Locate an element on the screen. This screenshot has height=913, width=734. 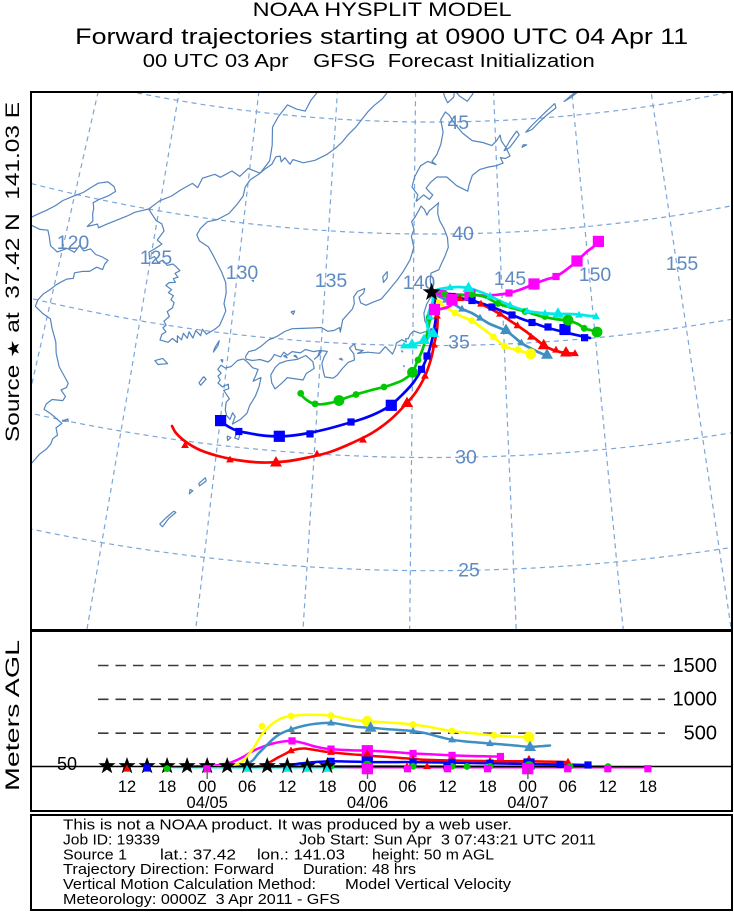
svg-text: 40 is located at coordinates (463, 234).